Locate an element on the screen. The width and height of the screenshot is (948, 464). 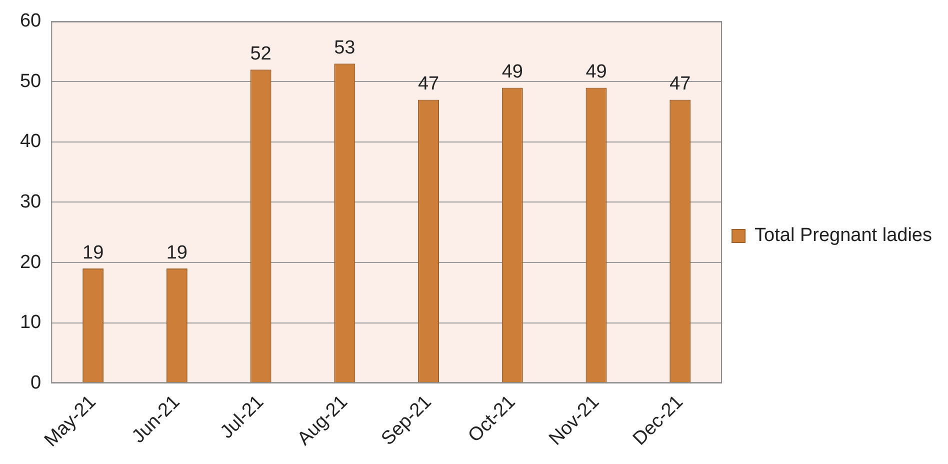
y-tick-label: 10 is located at coordinates (31, 323).